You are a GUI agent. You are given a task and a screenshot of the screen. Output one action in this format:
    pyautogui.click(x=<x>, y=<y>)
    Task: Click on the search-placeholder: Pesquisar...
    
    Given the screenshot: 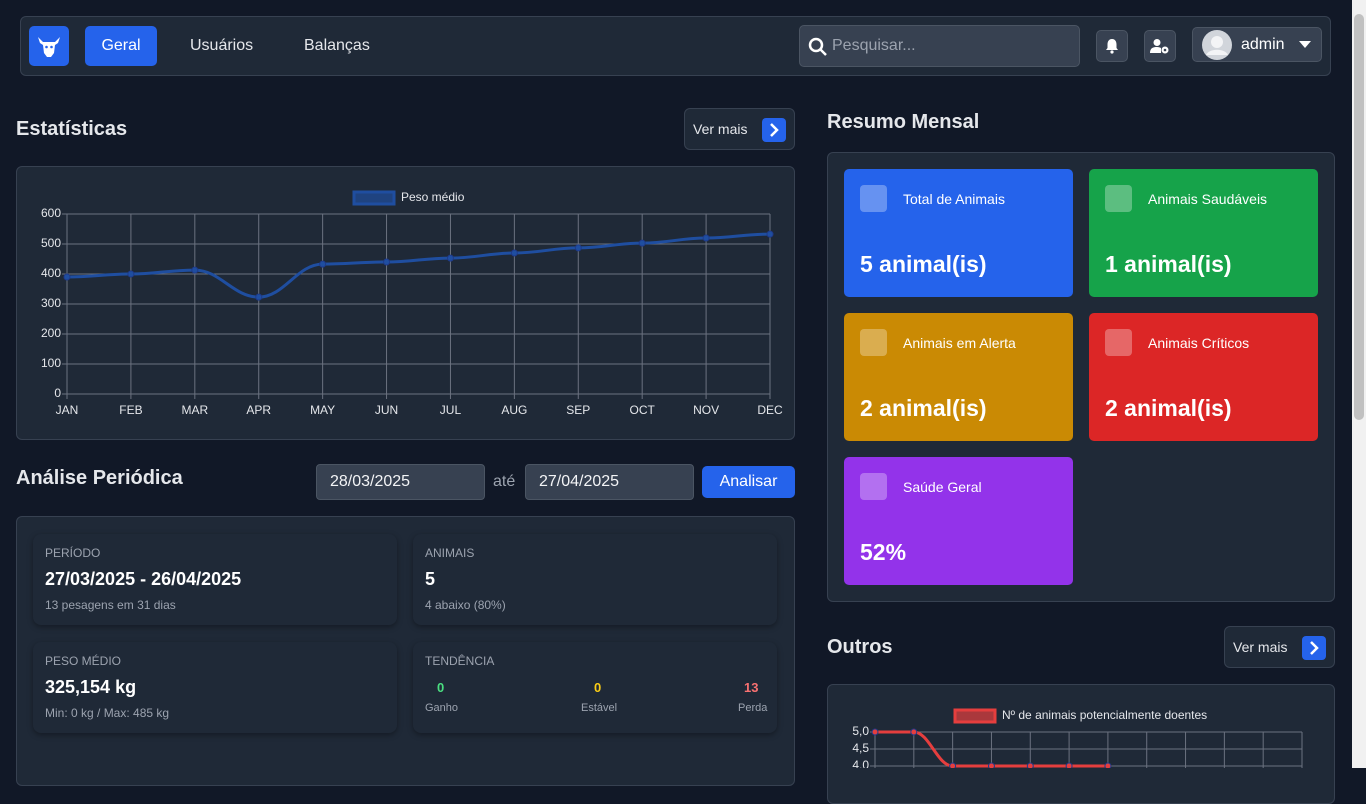 What is the action you would take?
    pyautogui.click(x=874, y=45)
    